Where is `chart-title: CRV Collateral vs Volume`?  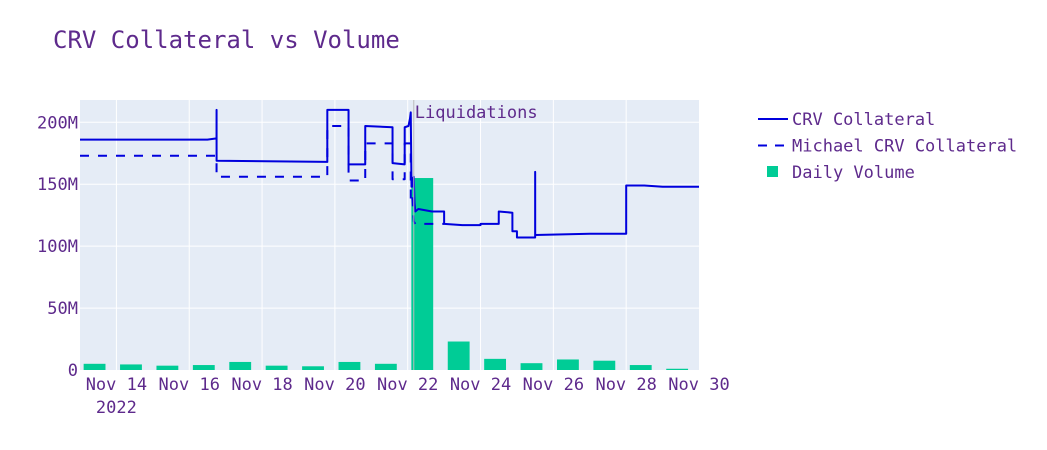
chart-title: CRV Collateral vs Volume is located at coordinates (226, 40).